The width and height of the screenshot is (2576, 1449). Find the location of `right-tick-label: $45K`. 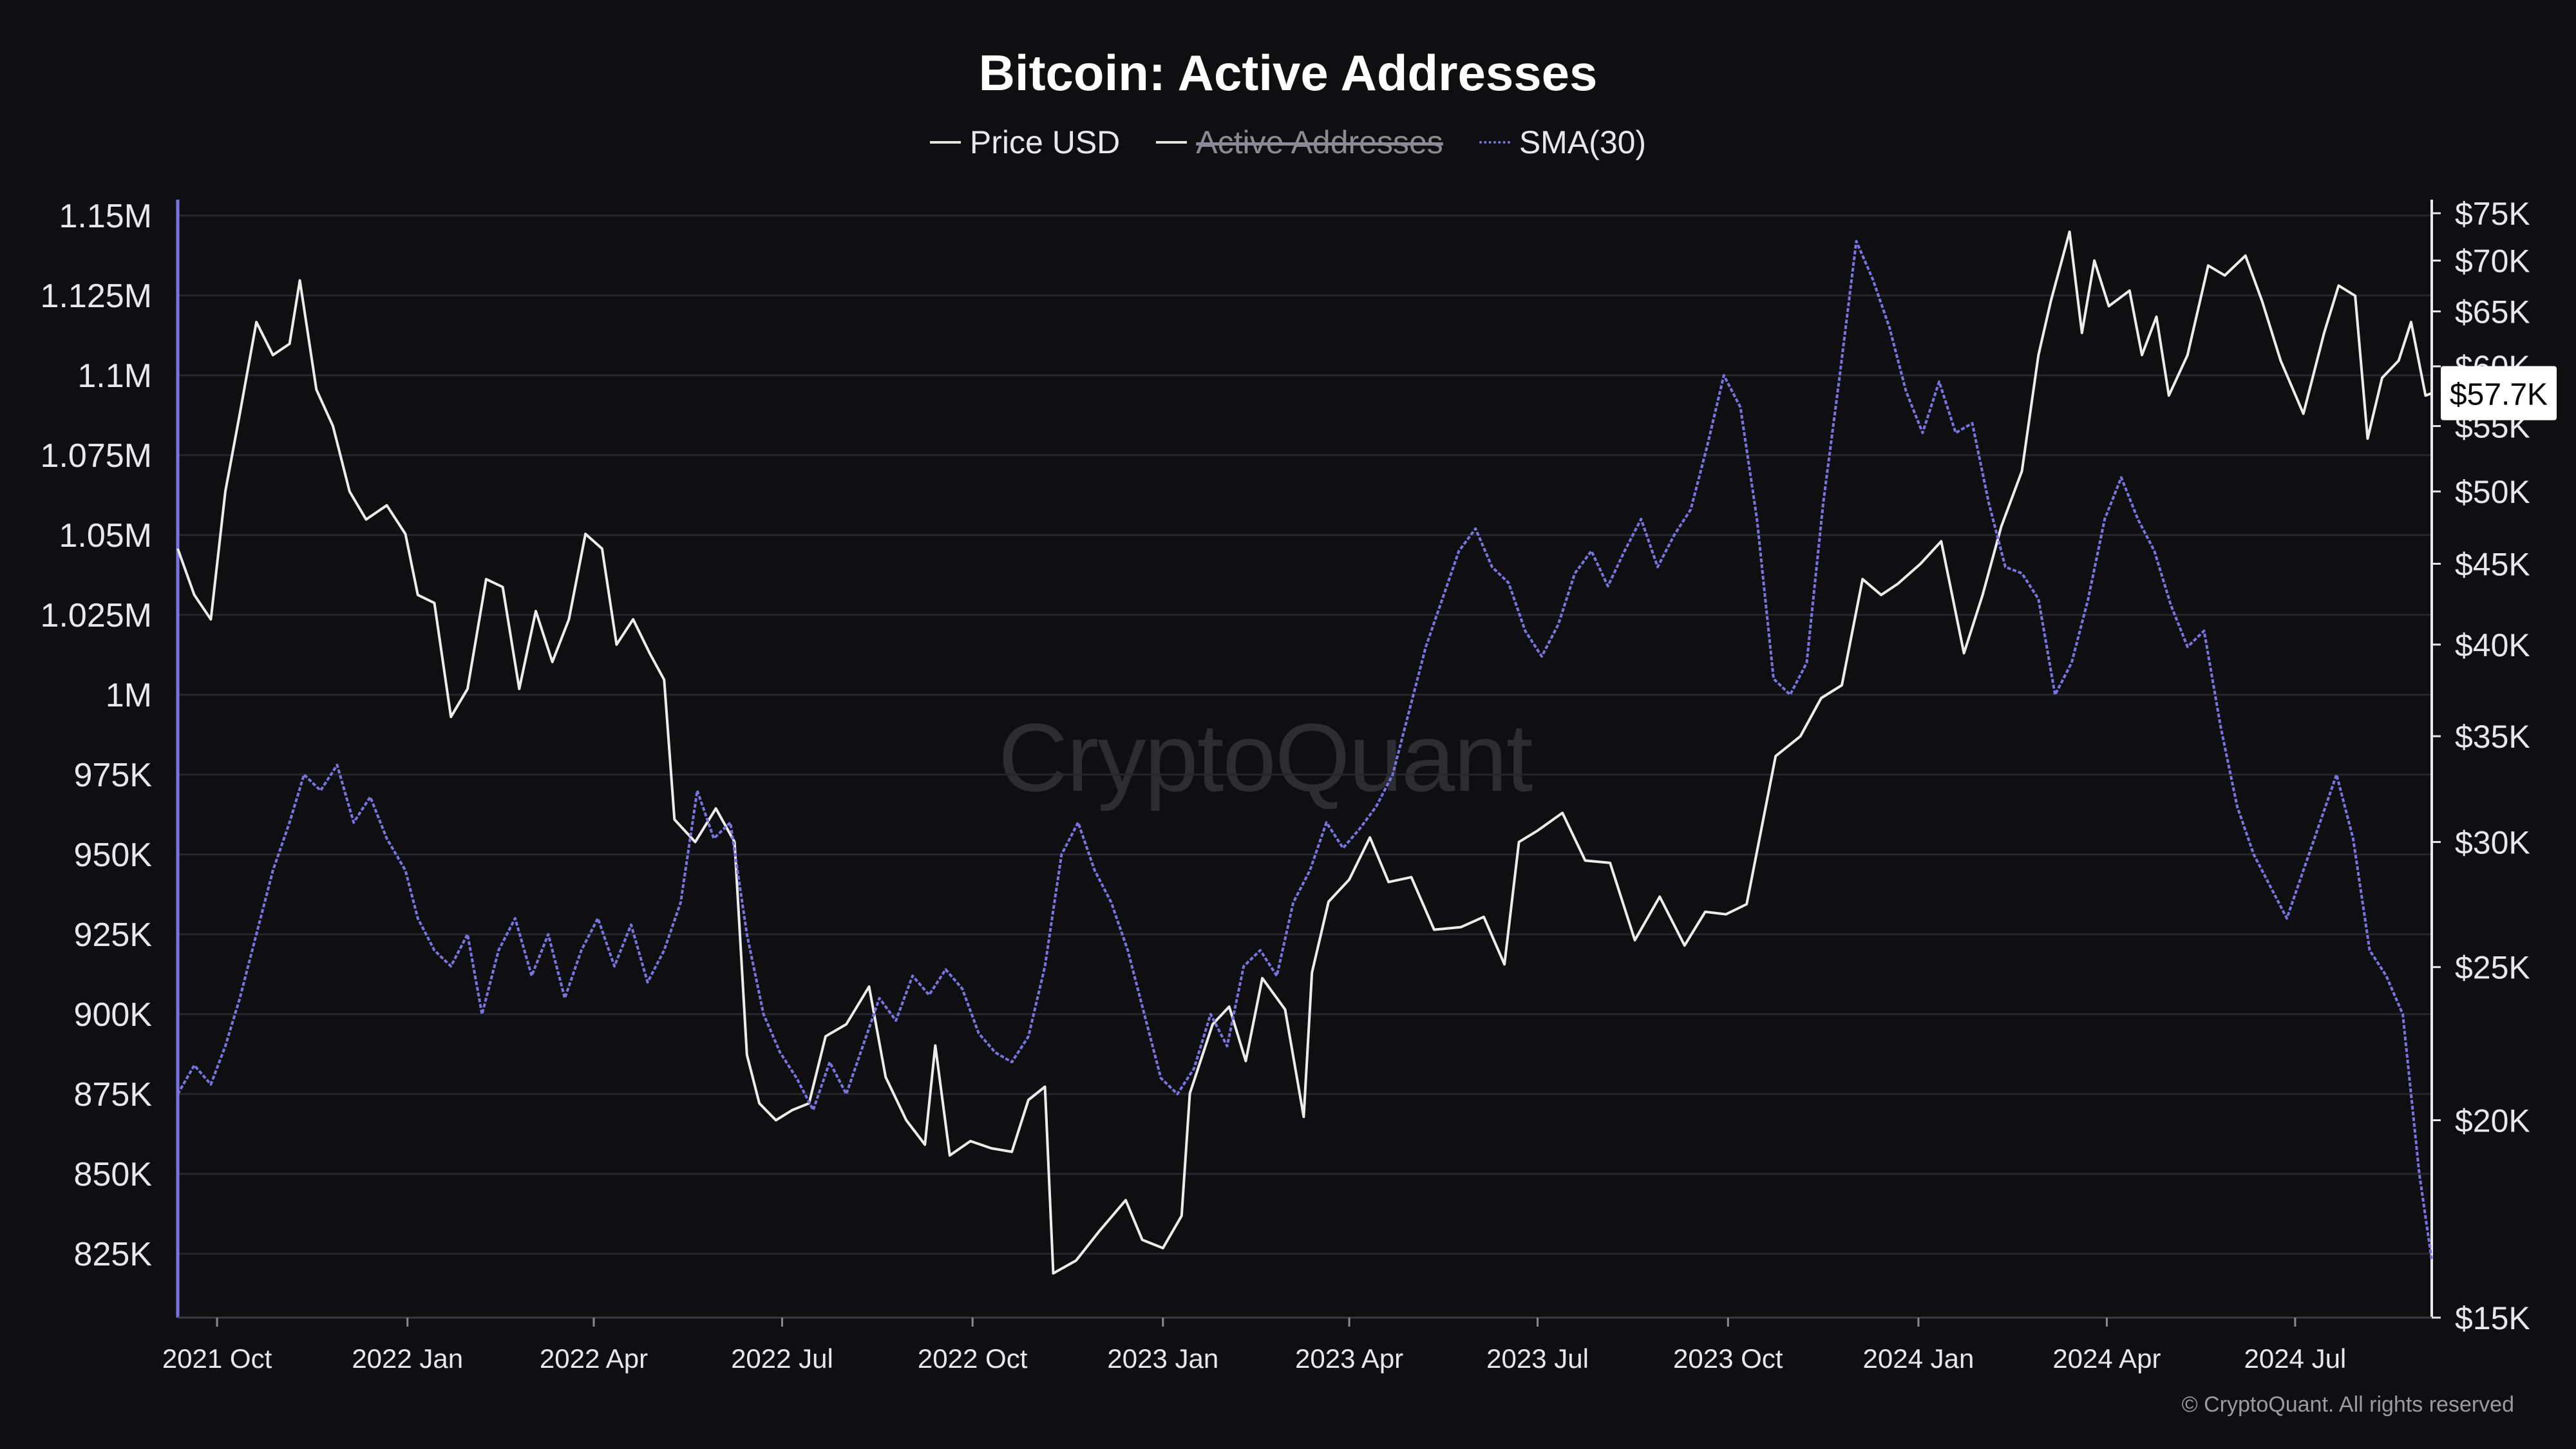

right-tick-label: $45K is located at coordinates (2492, 564).